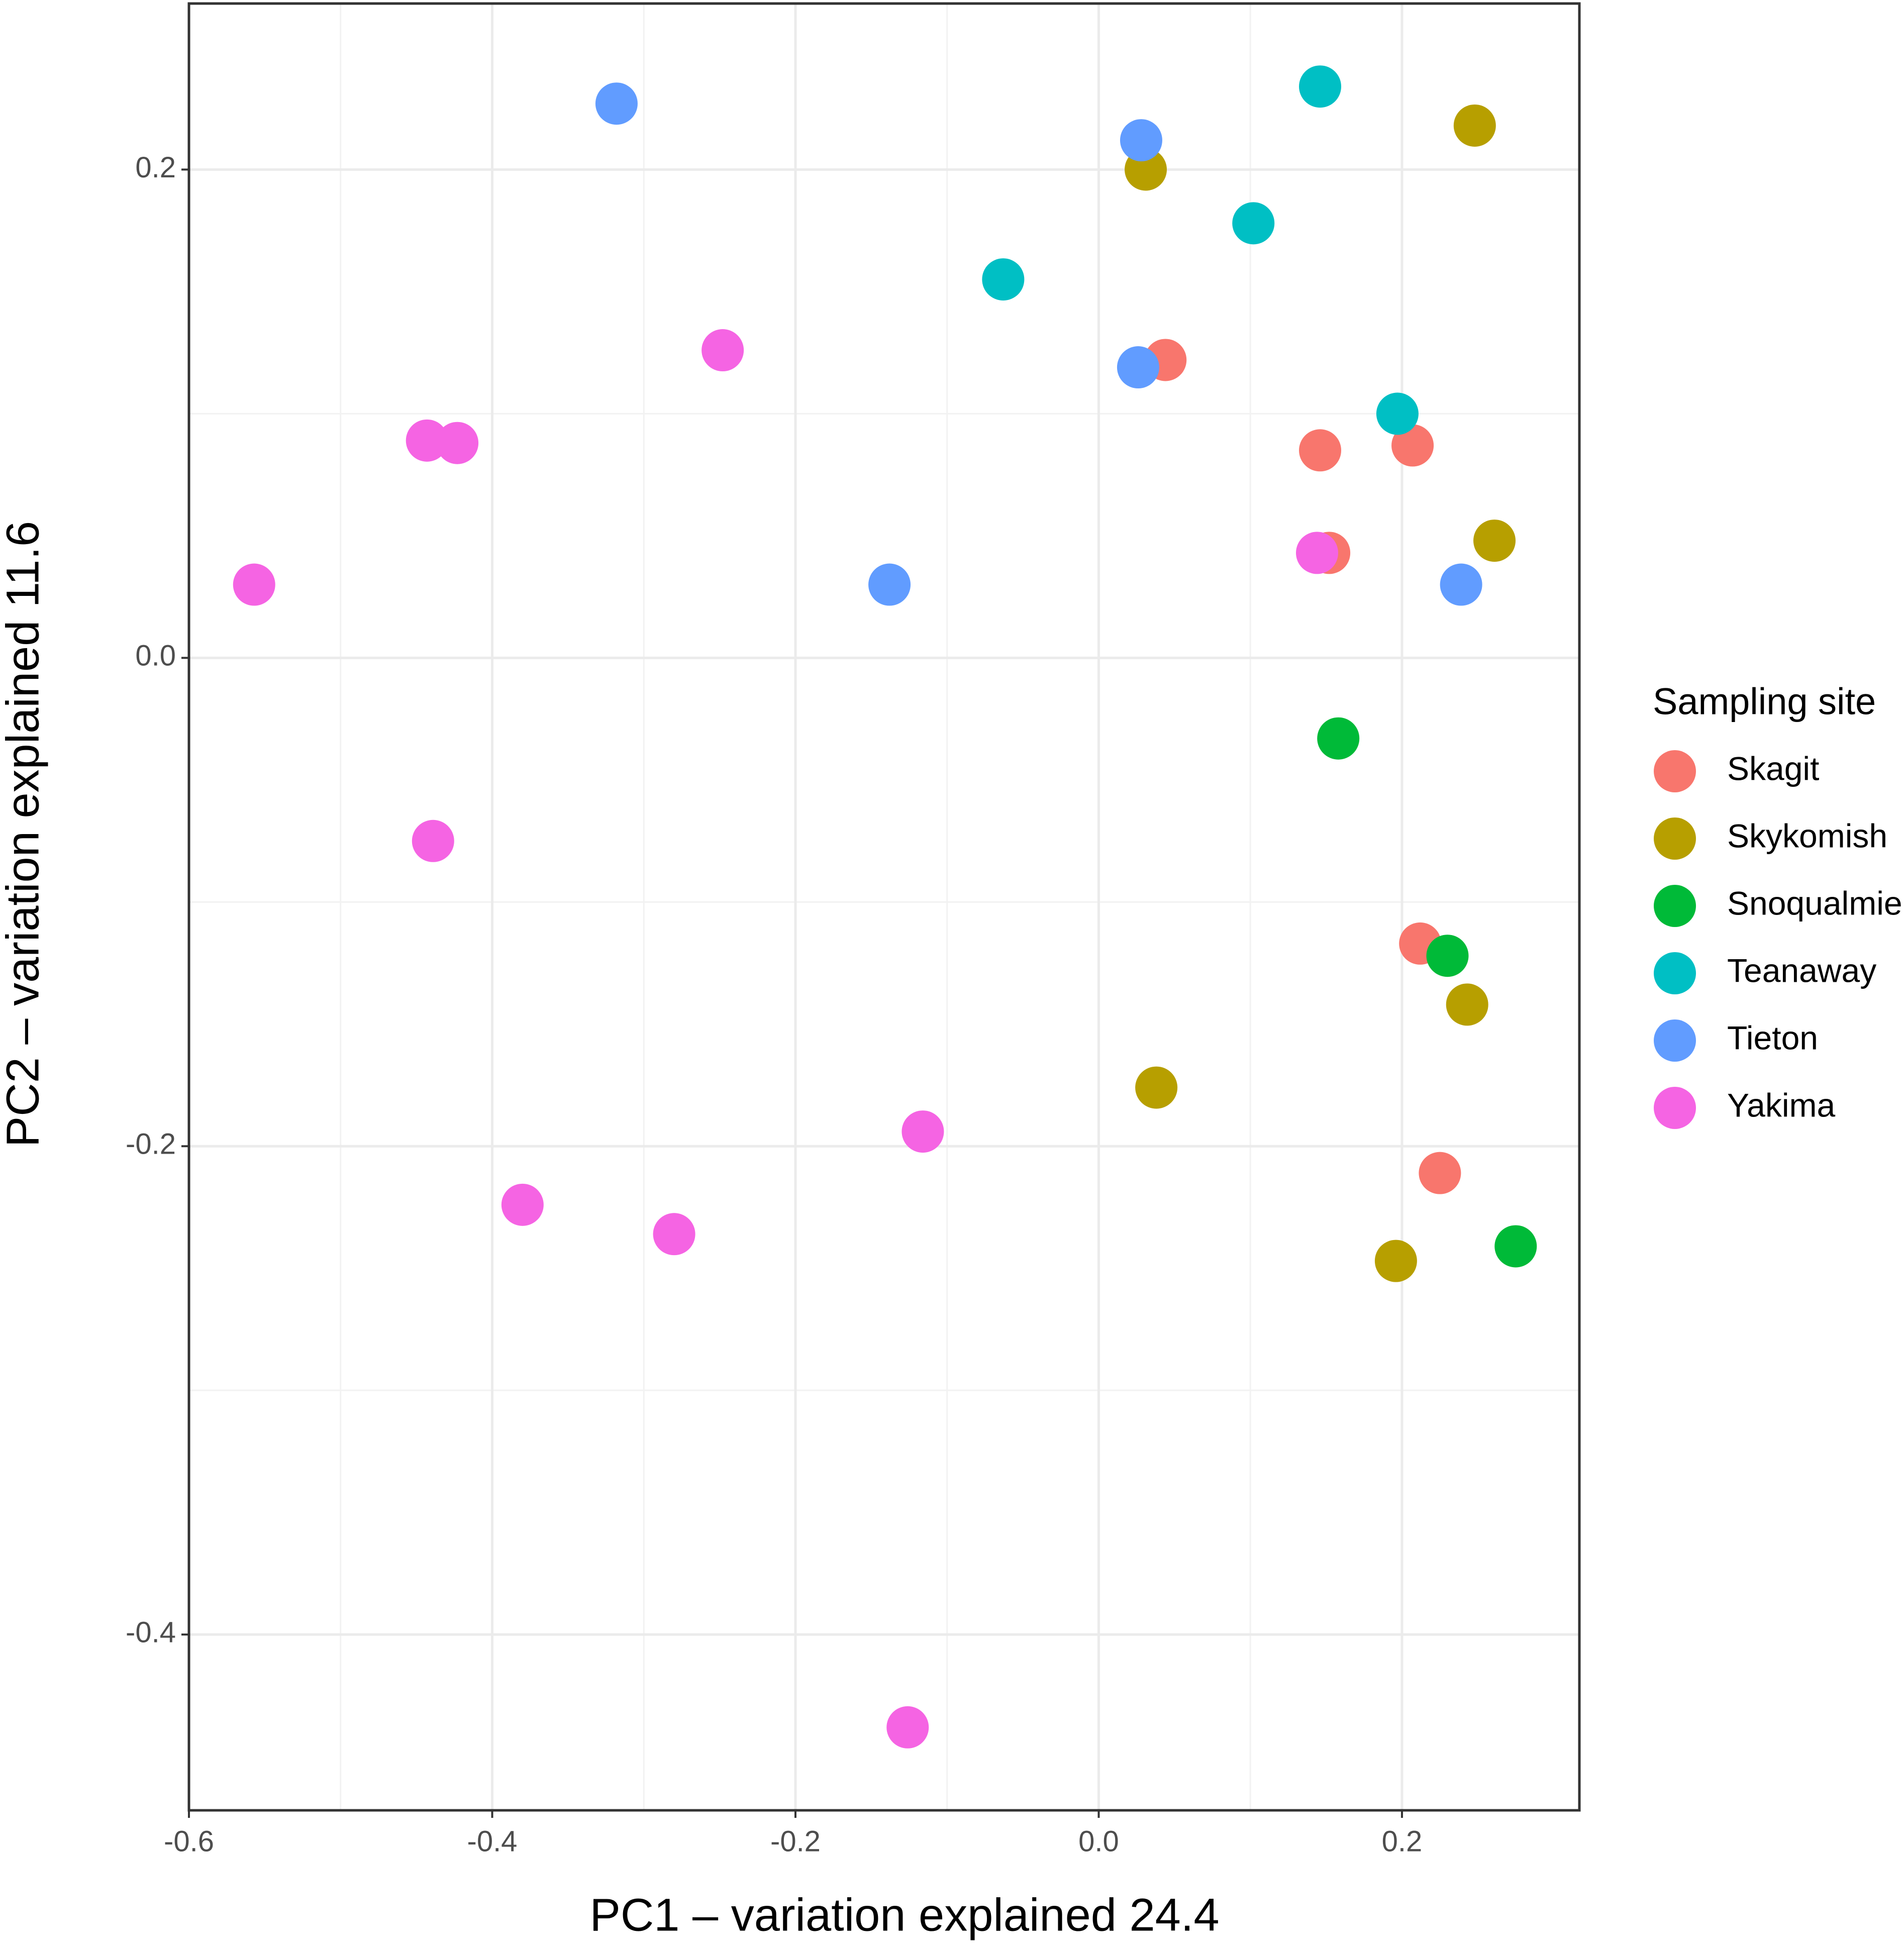 This screenshot has width=1904, height=1948. Describe the element at coordinates (189, 1841) in the screenshot. I see `x-tick-label: -0.6` at that location.